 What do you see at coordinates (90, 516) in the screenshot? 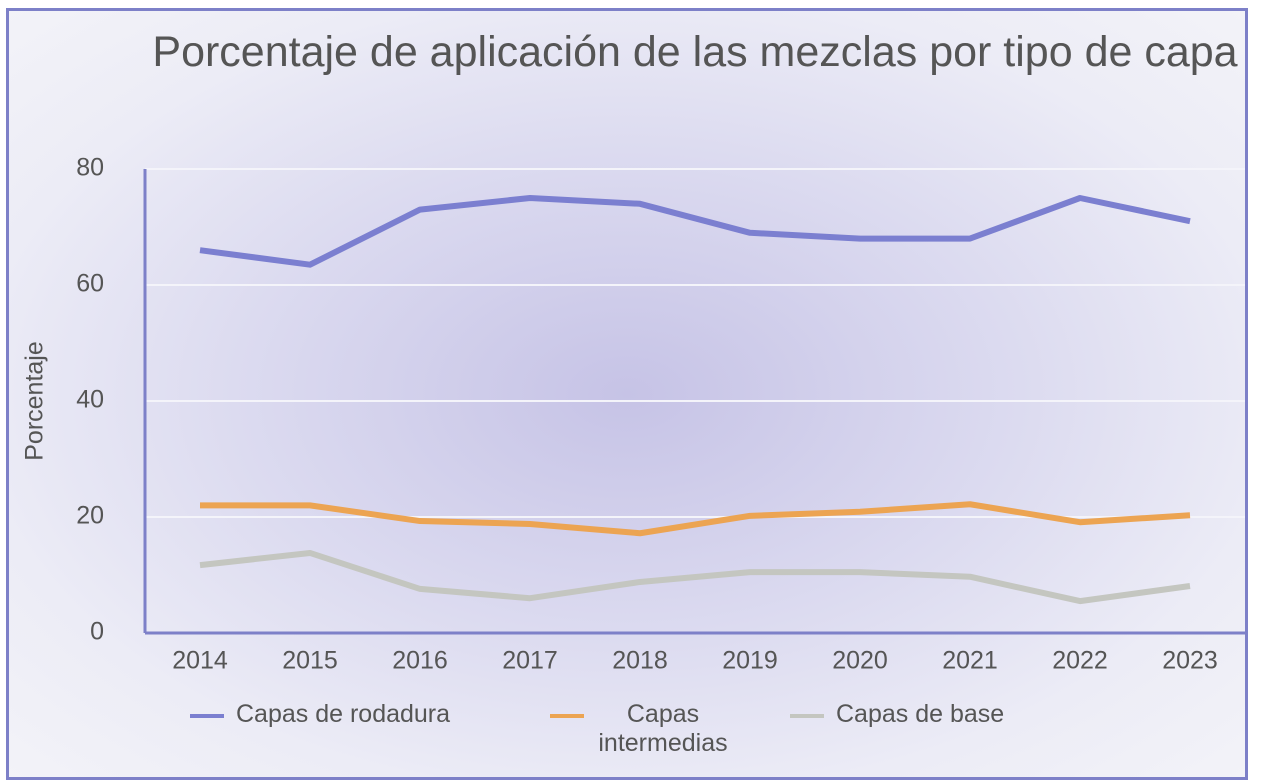
I see `y-tick-label: 20` at bounding box center [90, 516].